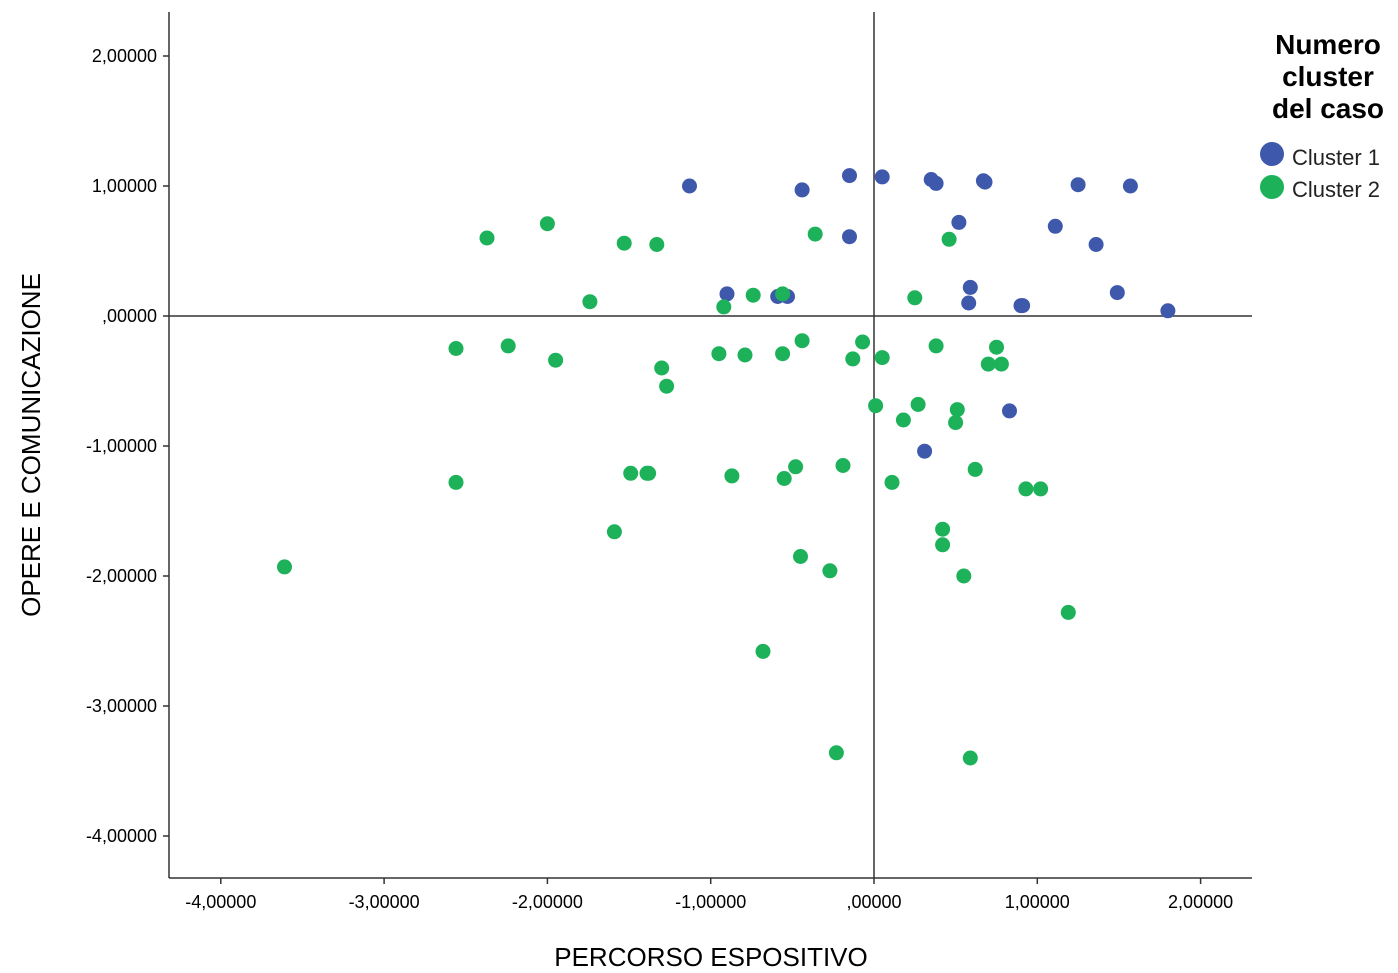 The width and height of the screenshot is (1398, 973). Describe the element at coordinates (1328, 76) in the screenshot. I see `legend-title-line-2: cluster` at that location.